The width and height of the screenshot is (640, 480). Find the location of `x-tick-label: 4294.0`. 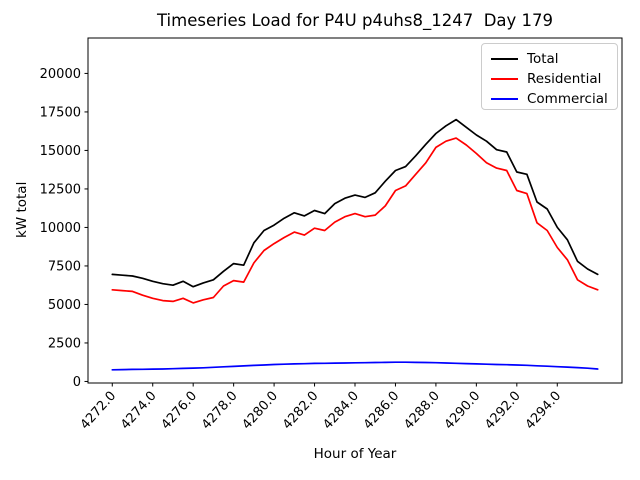

x-tick-label: 4294.0 is located at coordinates (544, 411).